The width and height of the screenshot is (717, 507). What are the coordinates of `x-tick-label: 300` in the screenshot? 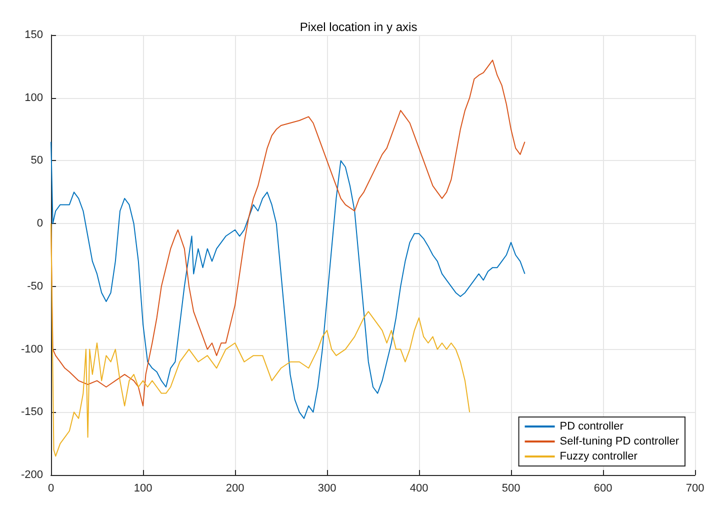 It's located at (327, 488).